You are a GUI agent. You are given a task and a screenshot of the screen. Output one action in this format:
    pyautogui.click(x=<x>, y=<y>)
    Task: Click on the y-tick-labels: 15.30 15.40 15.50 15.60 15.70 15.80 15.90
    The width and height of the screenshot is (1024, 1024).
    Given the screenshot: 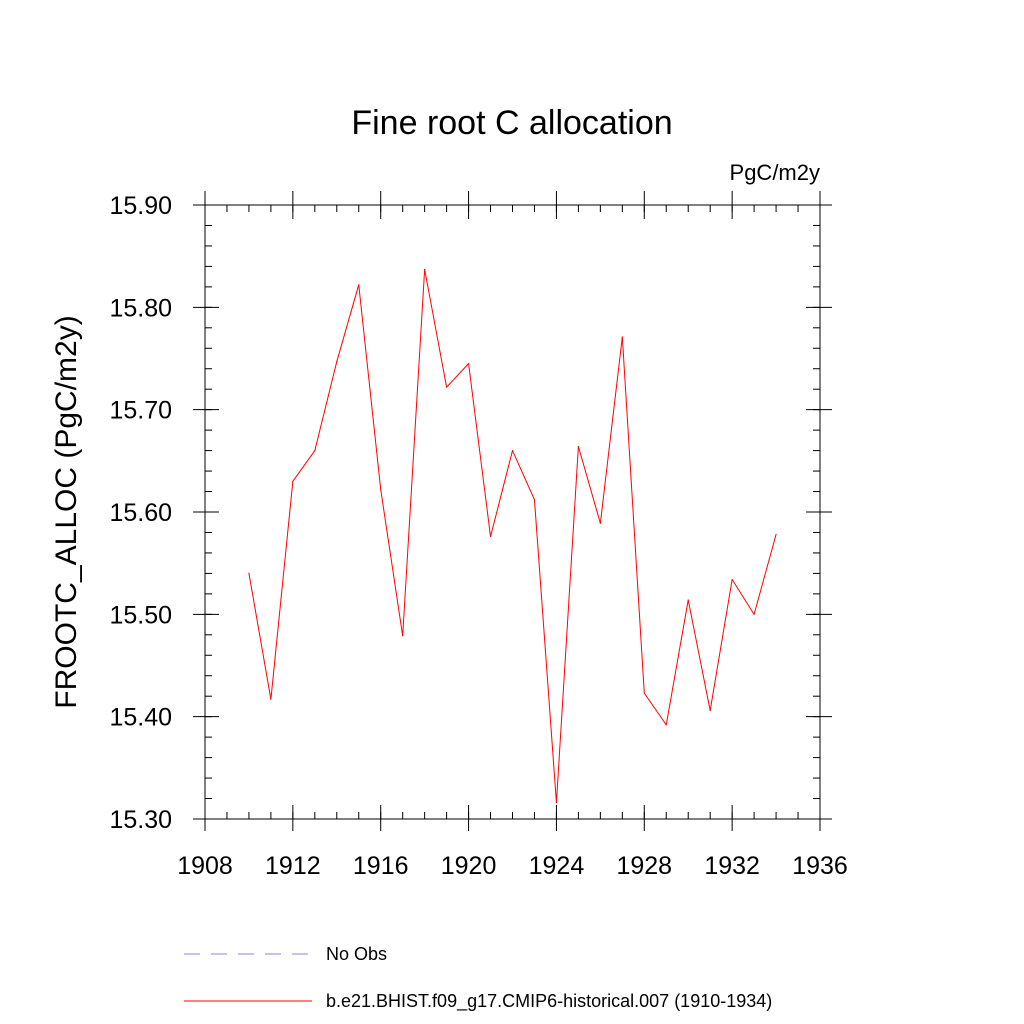 What is the action you would take?
    pyautogui.click(x=140, y=513)
    